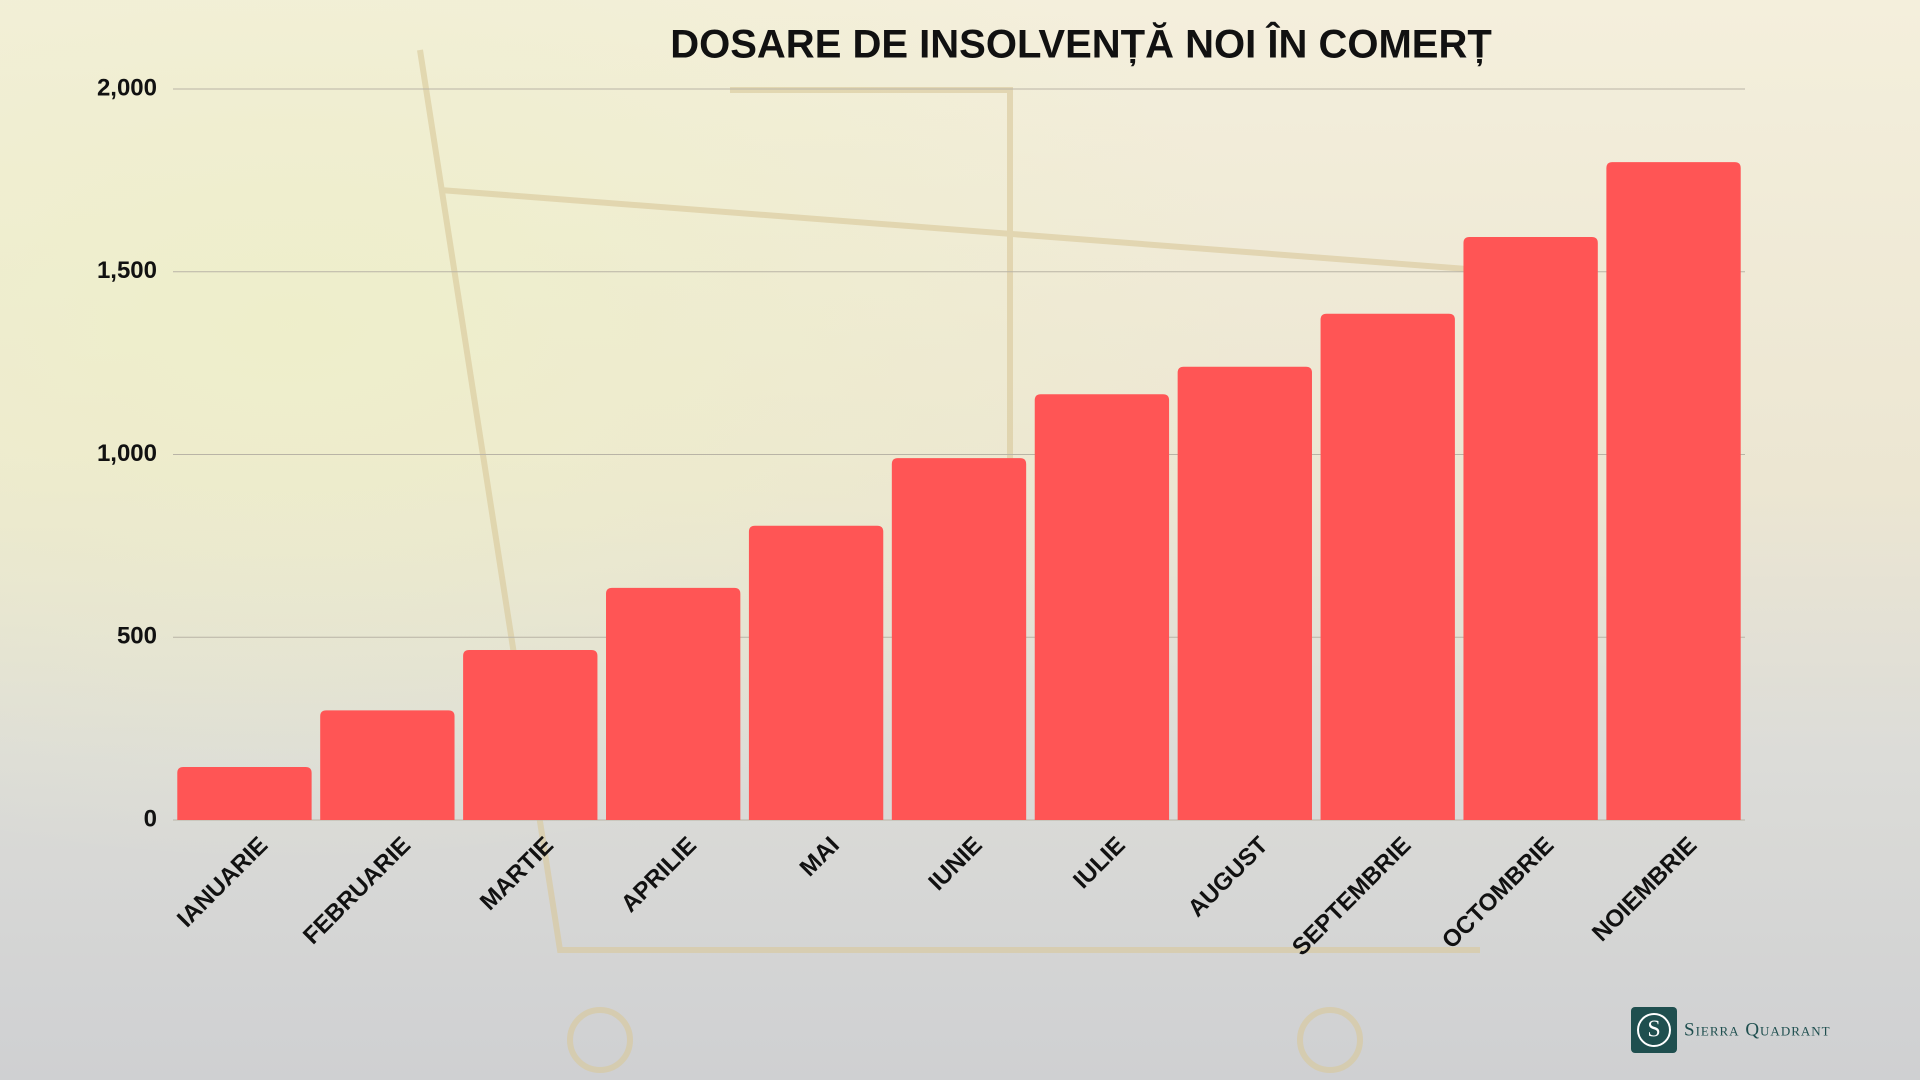 The width and height of the screenshot is (1920, 1080). What do you see at coordinates (127, 87) in the screenshot?
I see `y-tick-label: 2,000` at bounding box center [127, 87].